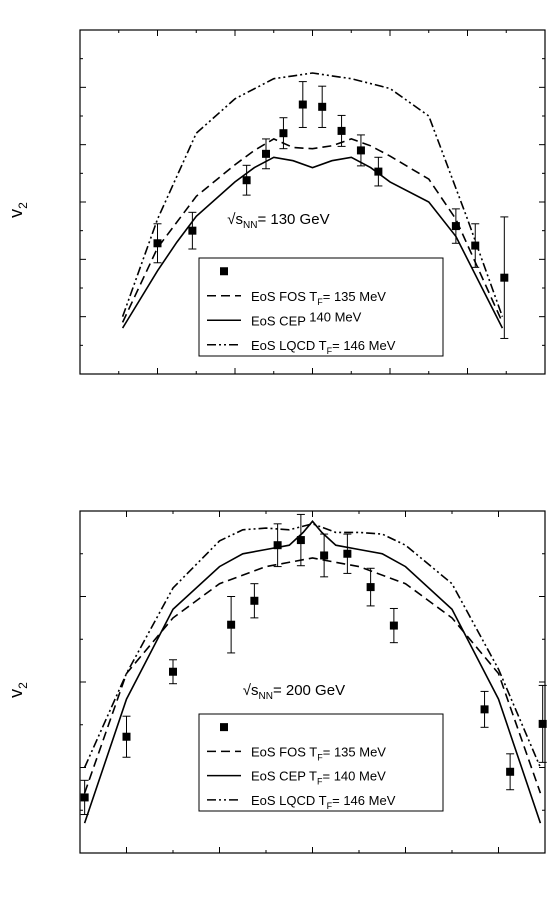  What do you see at coordinates (293, 219) in the screenshot?
I see `energy-annotation-suffix: = 130 GeV` at bounding box center [293, 219].